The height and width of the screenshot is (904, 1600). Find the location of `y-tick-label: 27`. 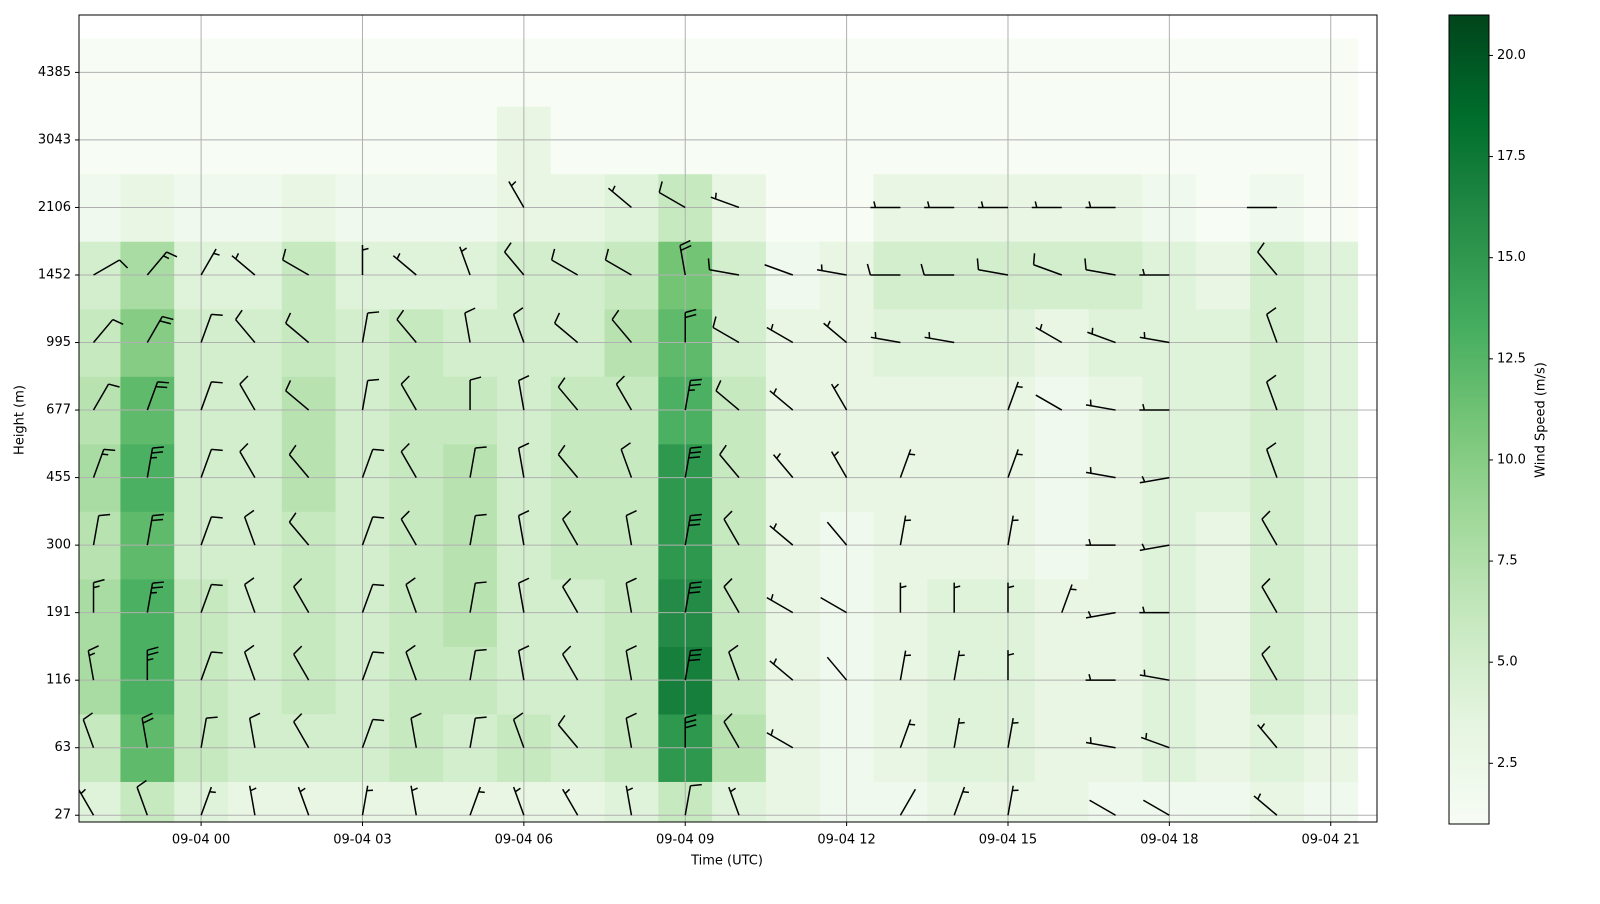

y-tick-label: 27 is located at coordinates (62, 815).